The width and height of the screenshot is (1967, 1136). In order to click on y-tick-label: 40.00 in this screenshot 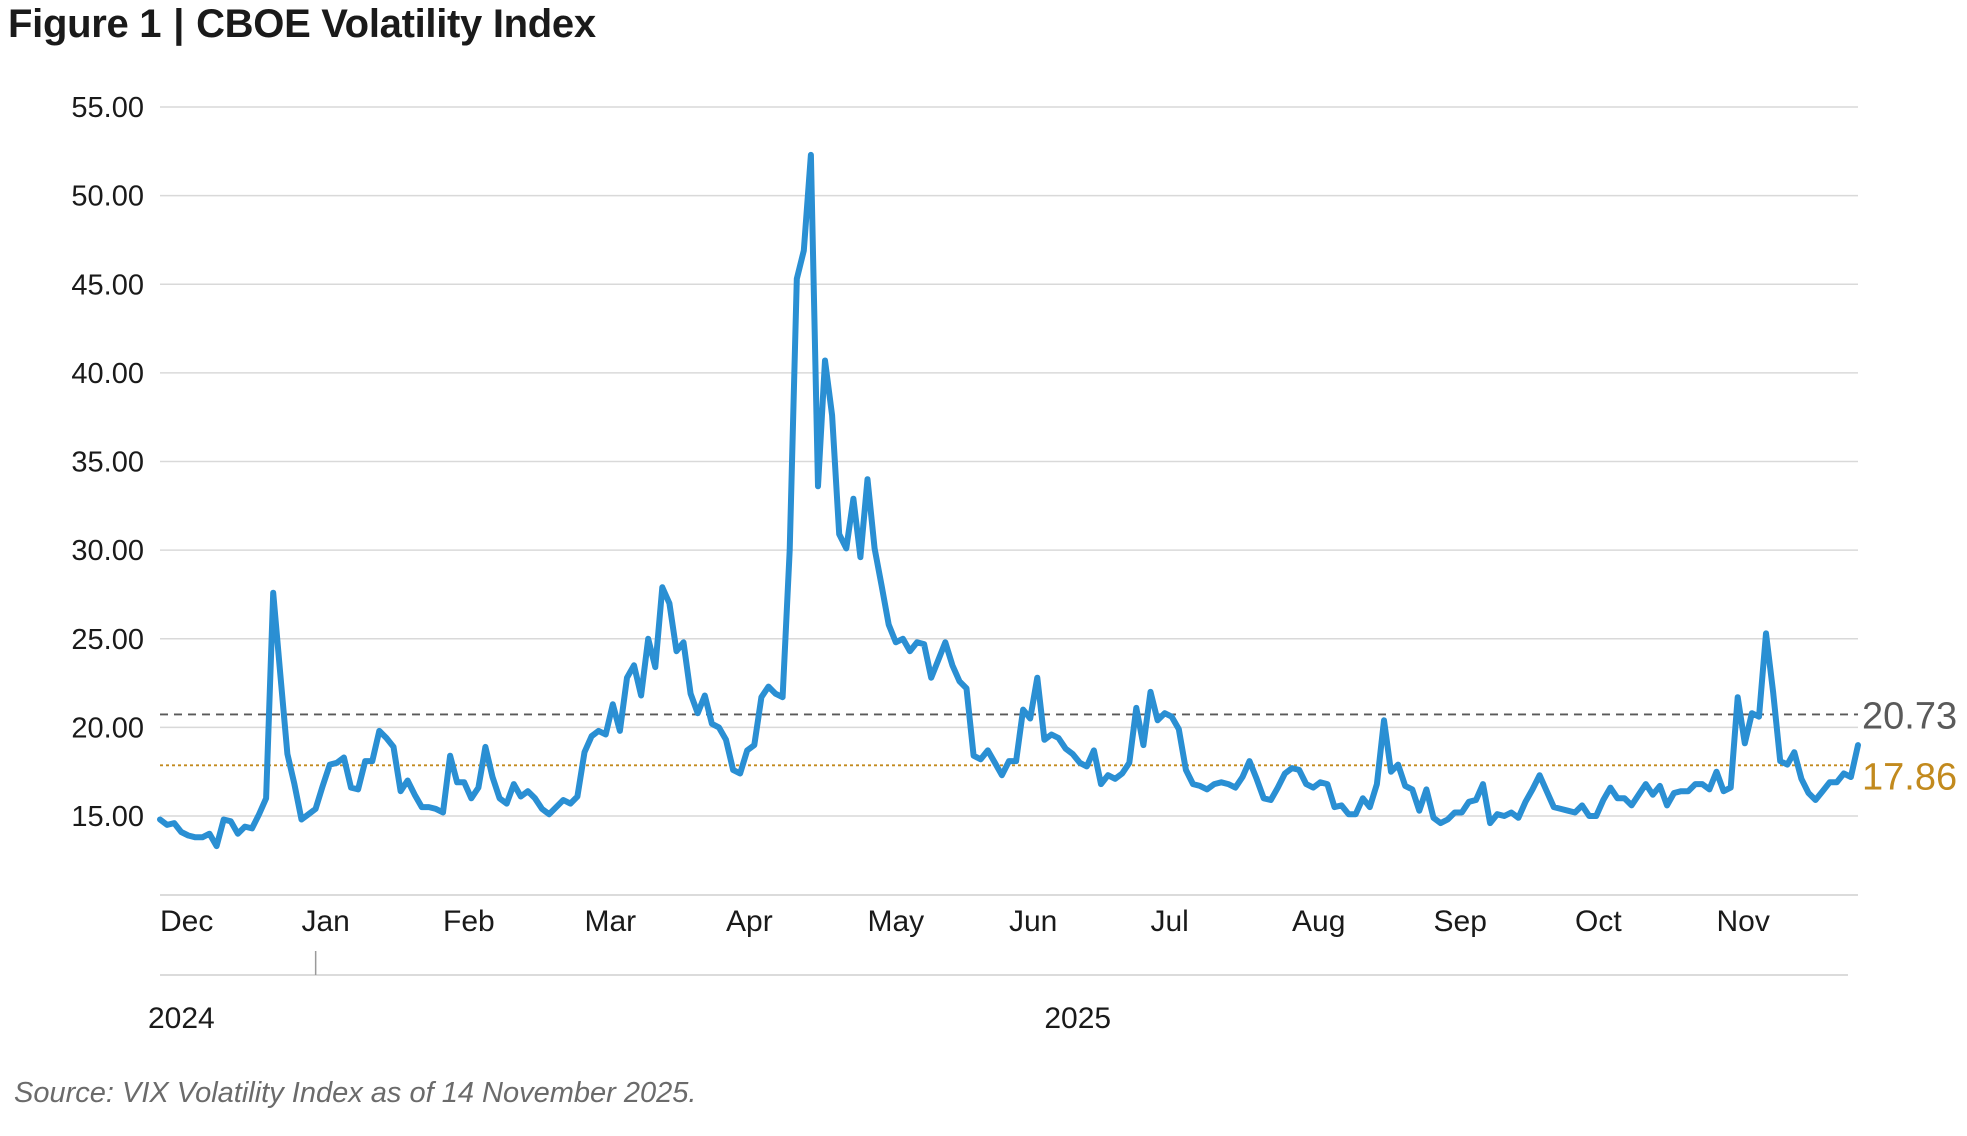, I will do `click(107, 374)`.